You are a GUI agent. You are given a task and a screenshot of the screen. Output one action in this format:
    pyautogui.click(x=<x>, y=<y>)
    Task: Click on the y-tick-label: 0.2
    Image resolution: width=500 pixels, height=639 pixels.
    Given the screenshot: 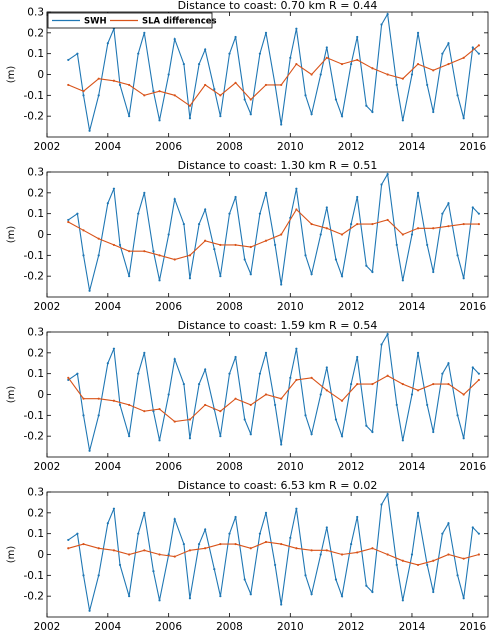 What is the action you would take?
    pyautogui.click(x=35, y=513)
    